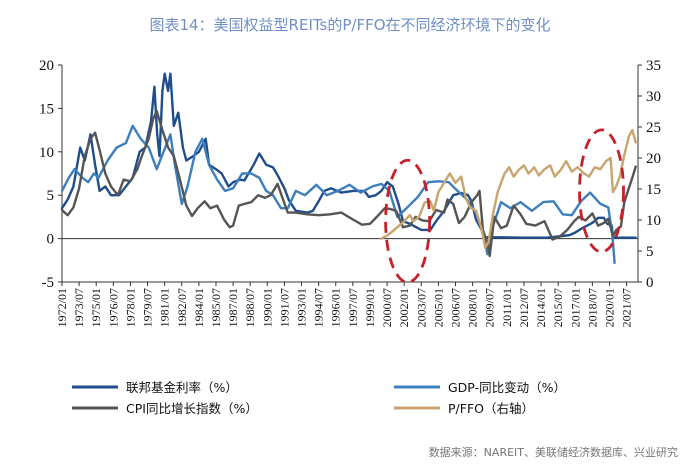 The width and height of the screenshot is (700, 472). Describe the element at coordinates (199, 307) in the screenshot. I see `x-tick-label: 1984/01` at that location.